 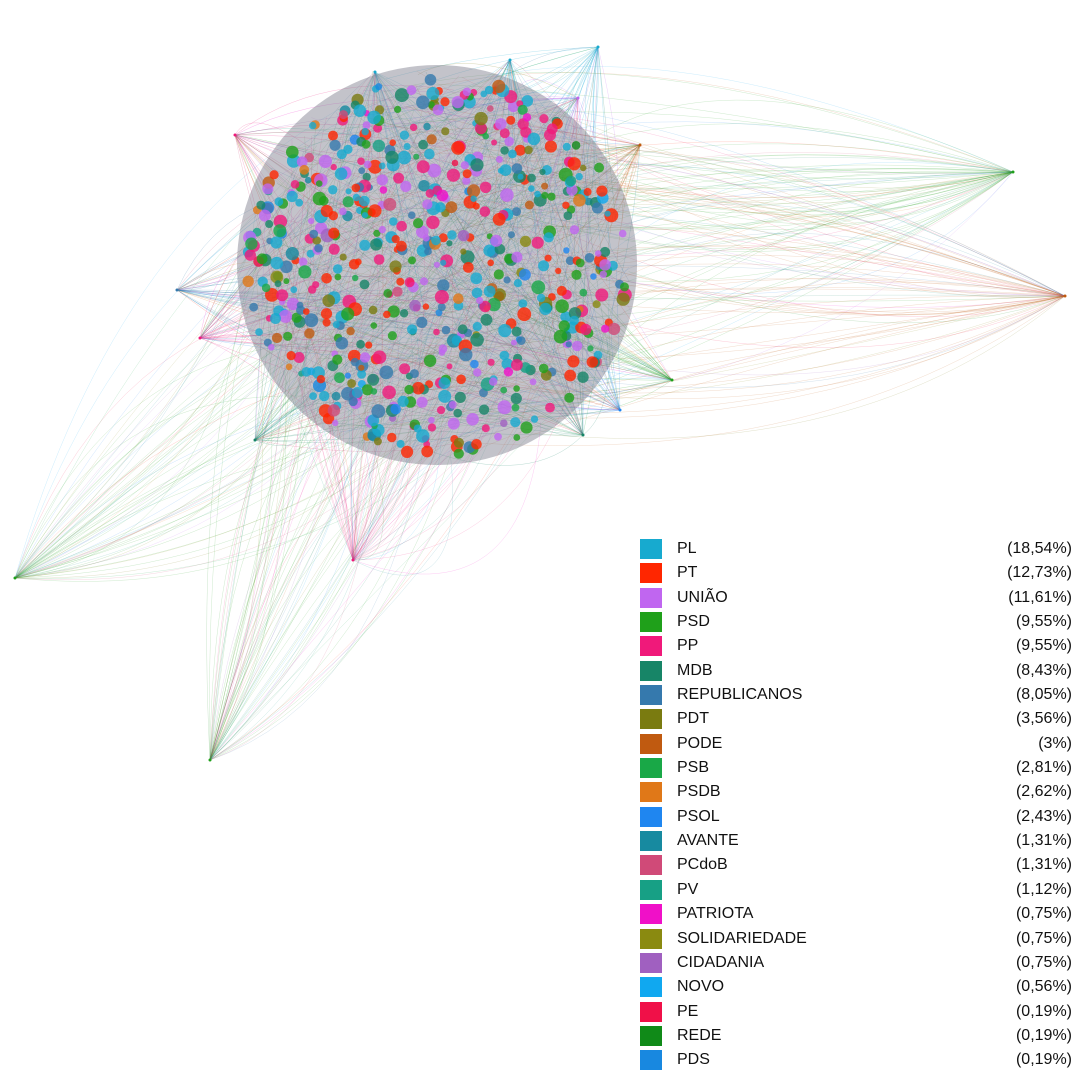 I want to click on legend-share-value: (0,19%), so click(x=1043, y=1035).